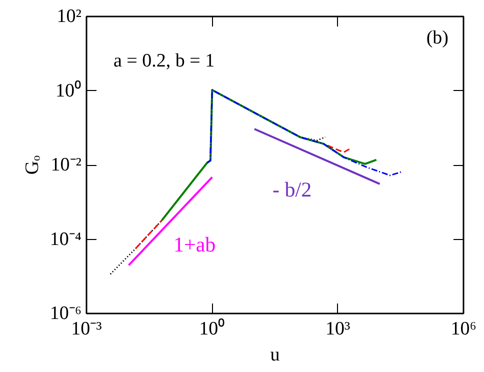 Image resolution: width=484 pixels, height=372 pixels. I want to click on x-tick-label: 10⁰, so click(212, 329).